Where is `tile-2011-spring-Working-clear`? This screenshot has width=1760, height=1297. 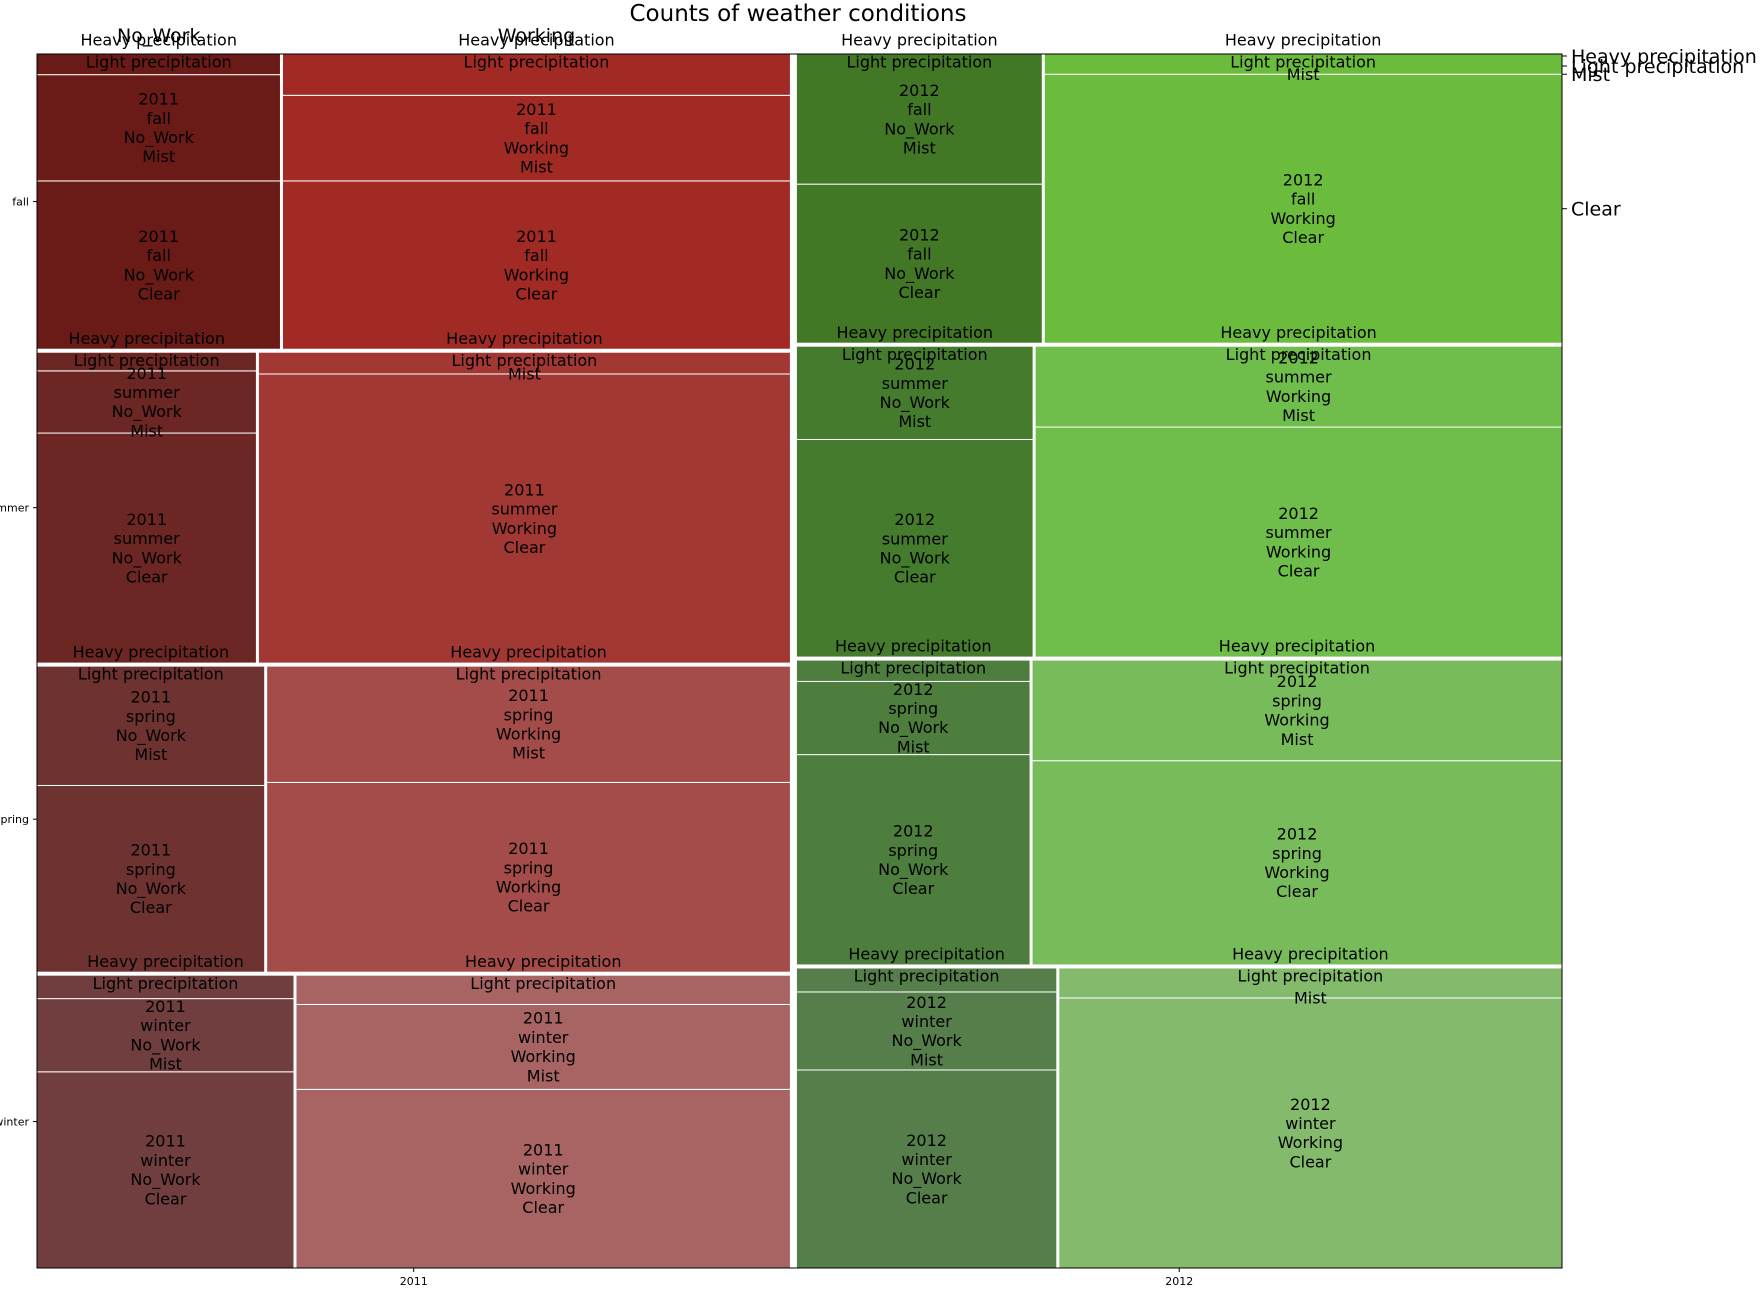 tile-2011-spring-Working-clear is located at coordinates (528, 877).